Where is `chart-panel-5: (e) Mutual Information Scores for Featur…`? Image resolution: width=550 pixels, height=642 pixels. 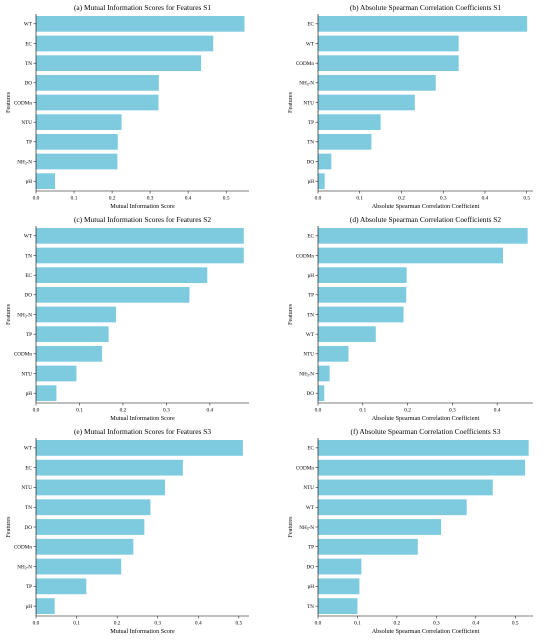
chart-panel-5: (e) Mutual Information Scores for Featur… is located at coordinates (127, 531).